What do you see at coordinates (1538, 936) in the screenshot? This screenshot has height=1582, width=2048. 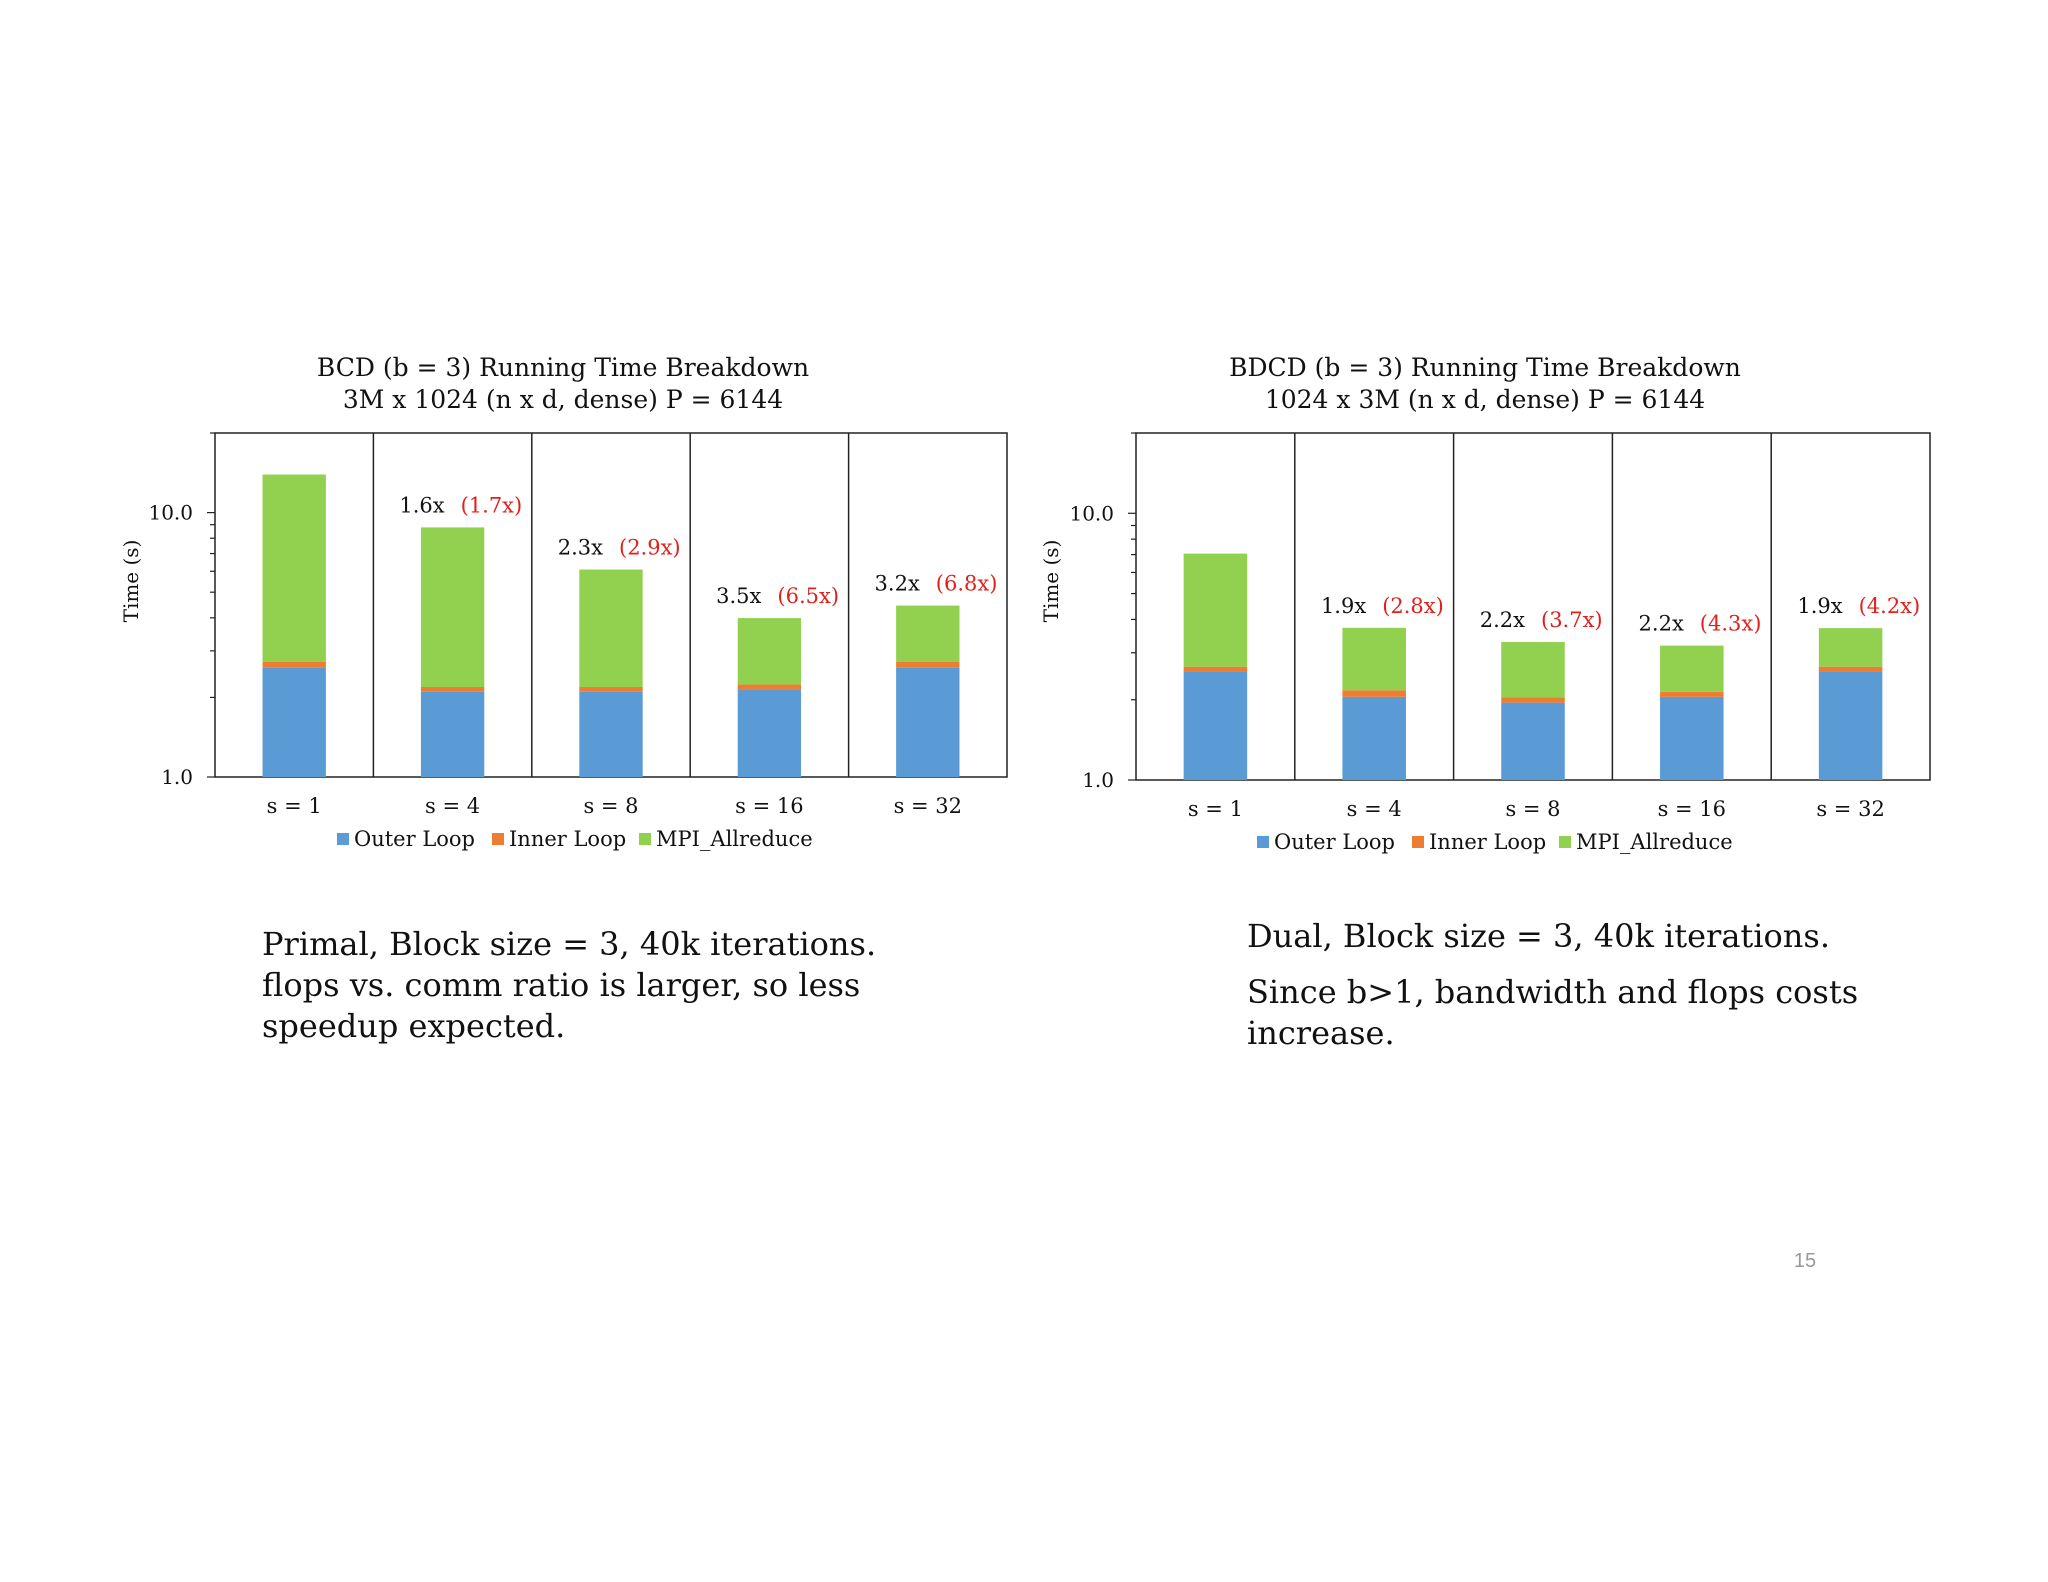 I see `caption-right-line1: Dual, Block size = 3, 40k iterations.` at bounding box center [1538, 936].